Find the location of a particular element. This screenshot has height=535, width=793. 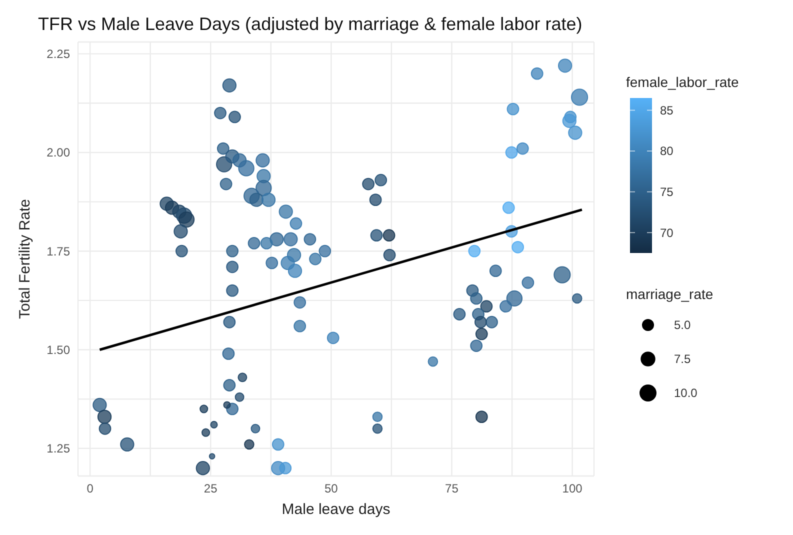

y-tick-label: 2.00 is located at coordinates (58, 153).